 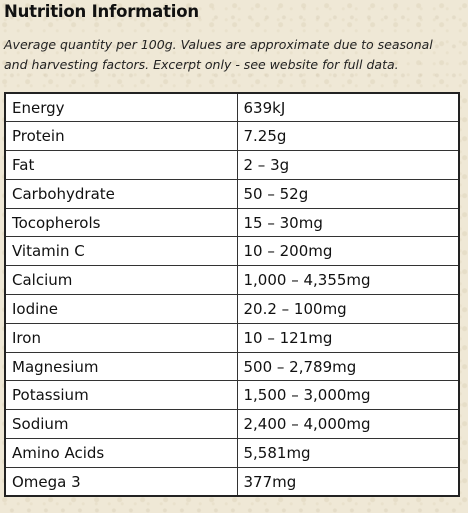 I want to click on nutrient-amount: 500 – 2,789mg, so click(x=348, y=366).